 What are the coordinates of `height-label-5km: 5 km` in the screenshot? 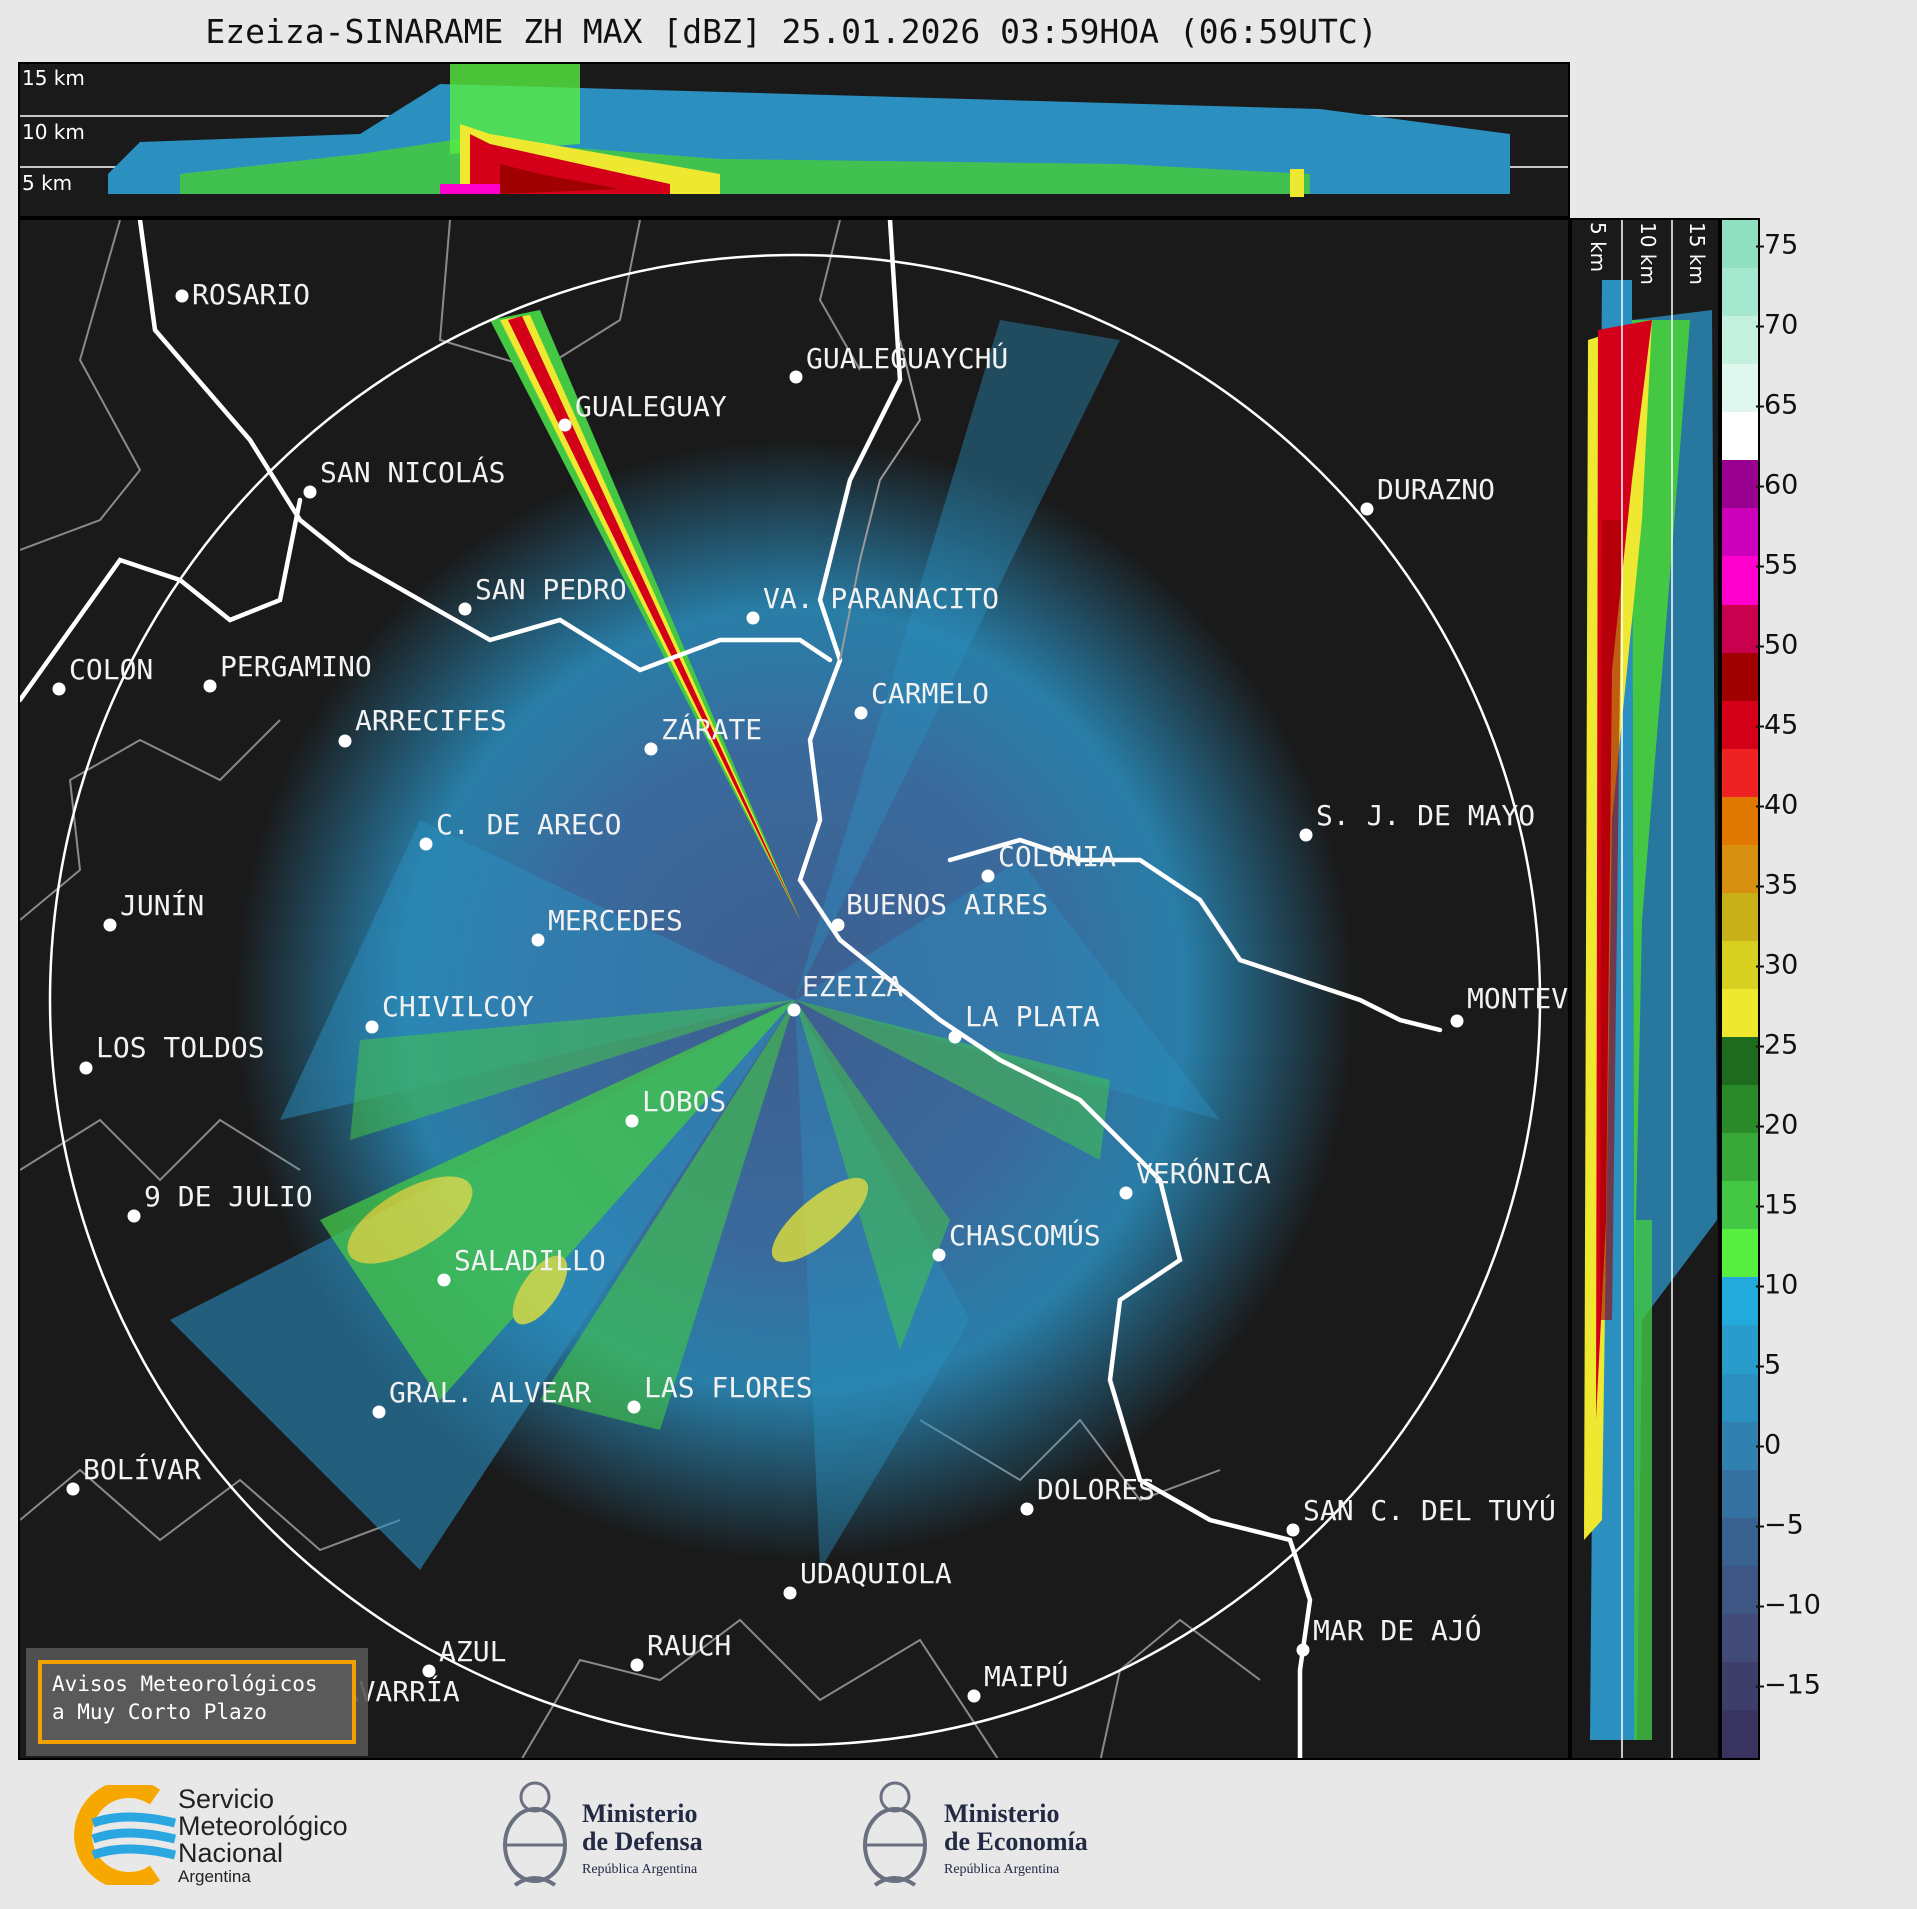 It's located at (47, 183).